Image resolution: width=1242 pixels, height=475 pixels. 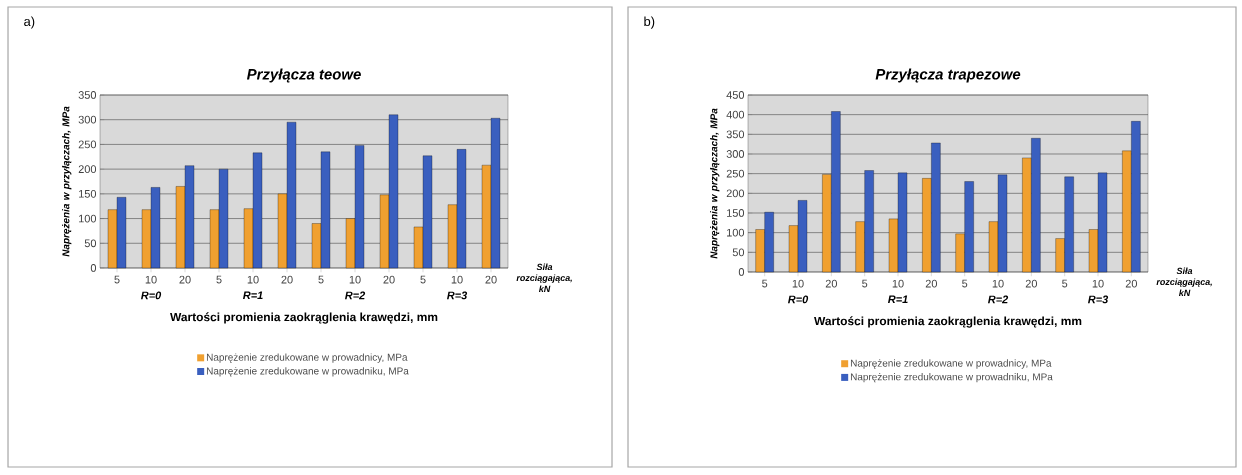 What do you see at coordinates (948, 75) in the screenshot?
I see `chart-title: Przyłącza trapezowe` at bounding box center [948, 75].